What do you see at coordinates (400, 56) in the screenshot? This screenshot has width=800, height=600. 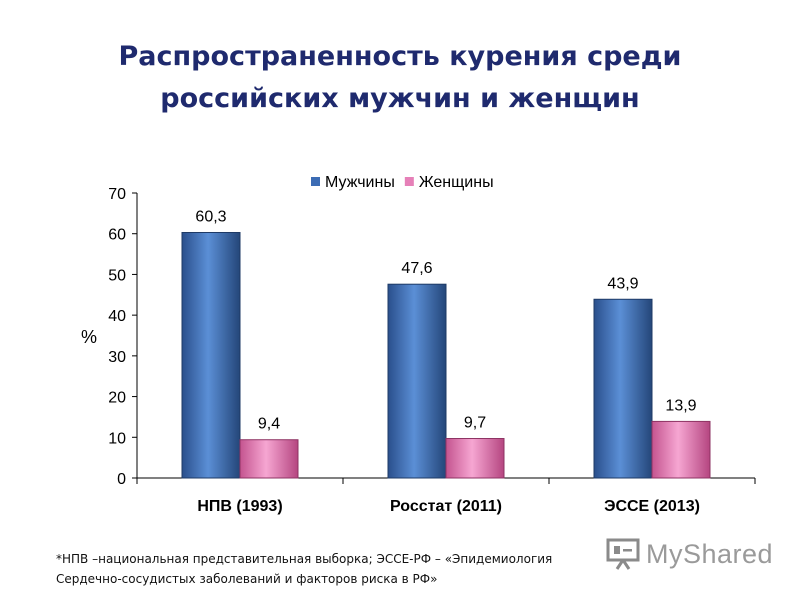 I see `slide-title-line-1: Распространенность курения среди` at bounding box center [400, 56].